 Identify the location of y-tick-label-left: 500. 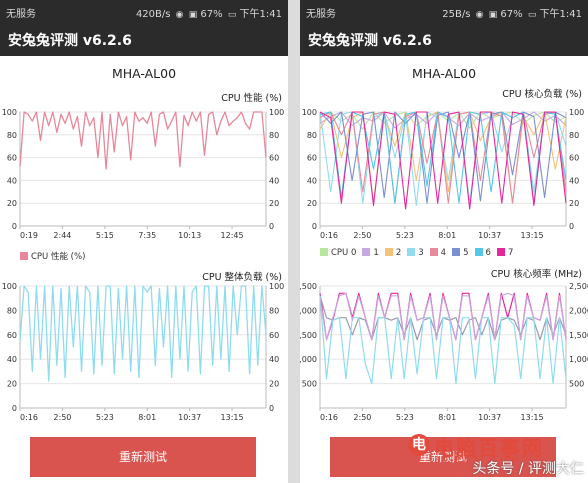
(309, 384).